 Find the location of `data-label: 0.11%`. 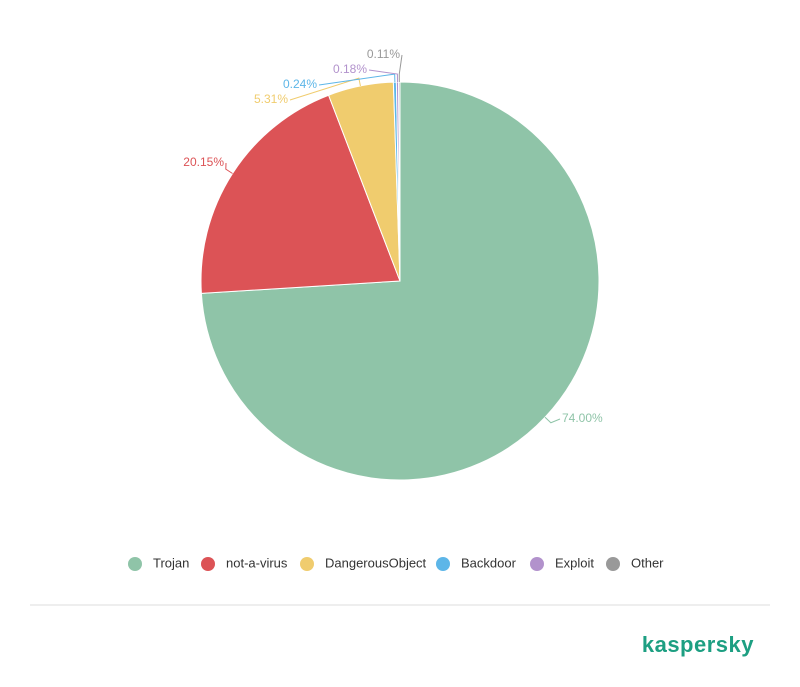

data-label: 0.11% is located at coordinates (383, 54).